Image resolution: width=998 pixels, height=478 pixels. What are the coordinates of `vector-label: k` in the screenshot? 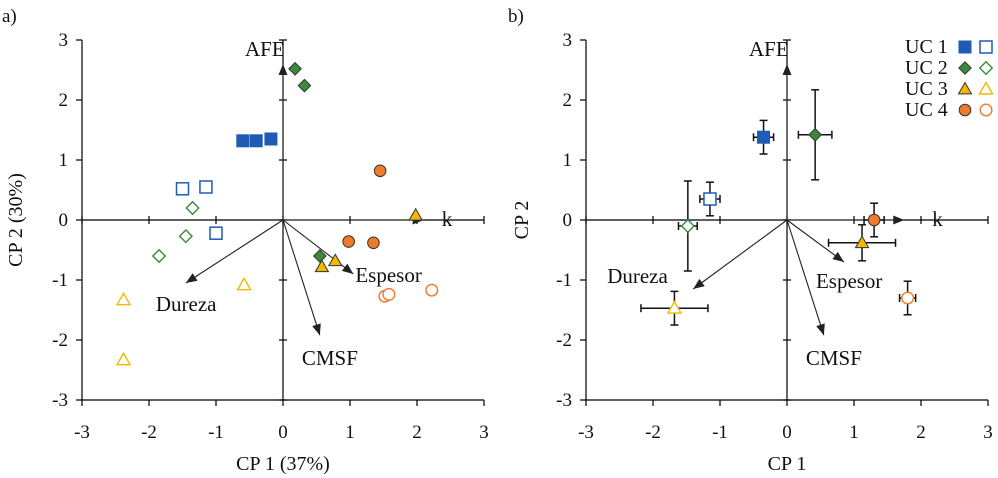 It's located at (937, 219).